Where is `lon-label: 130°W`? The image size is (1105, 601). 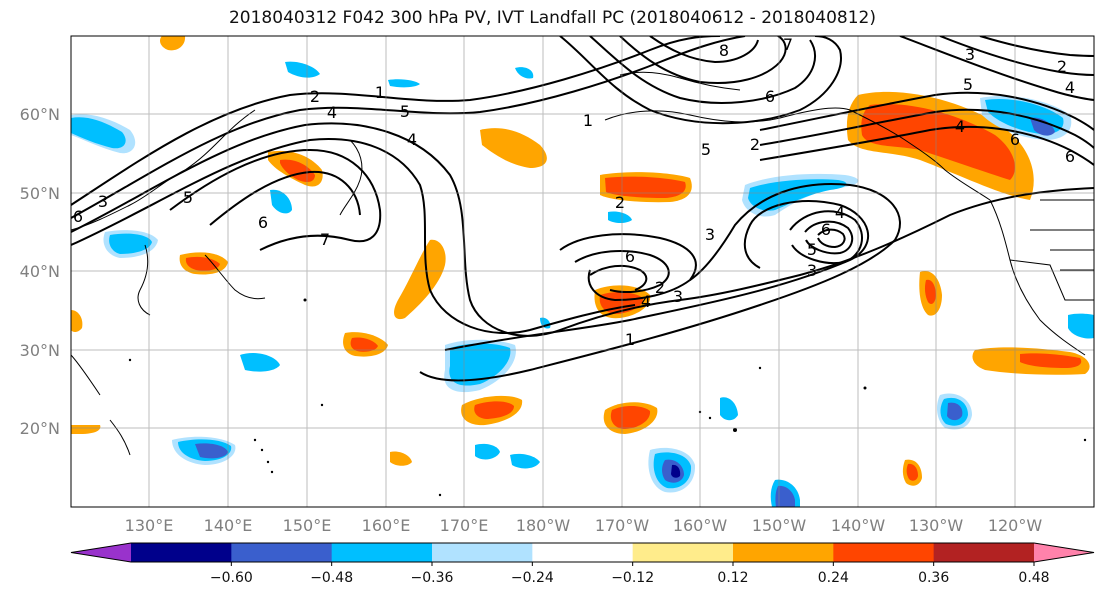 lon-label: 130°W is located at coordinates (936, 525).